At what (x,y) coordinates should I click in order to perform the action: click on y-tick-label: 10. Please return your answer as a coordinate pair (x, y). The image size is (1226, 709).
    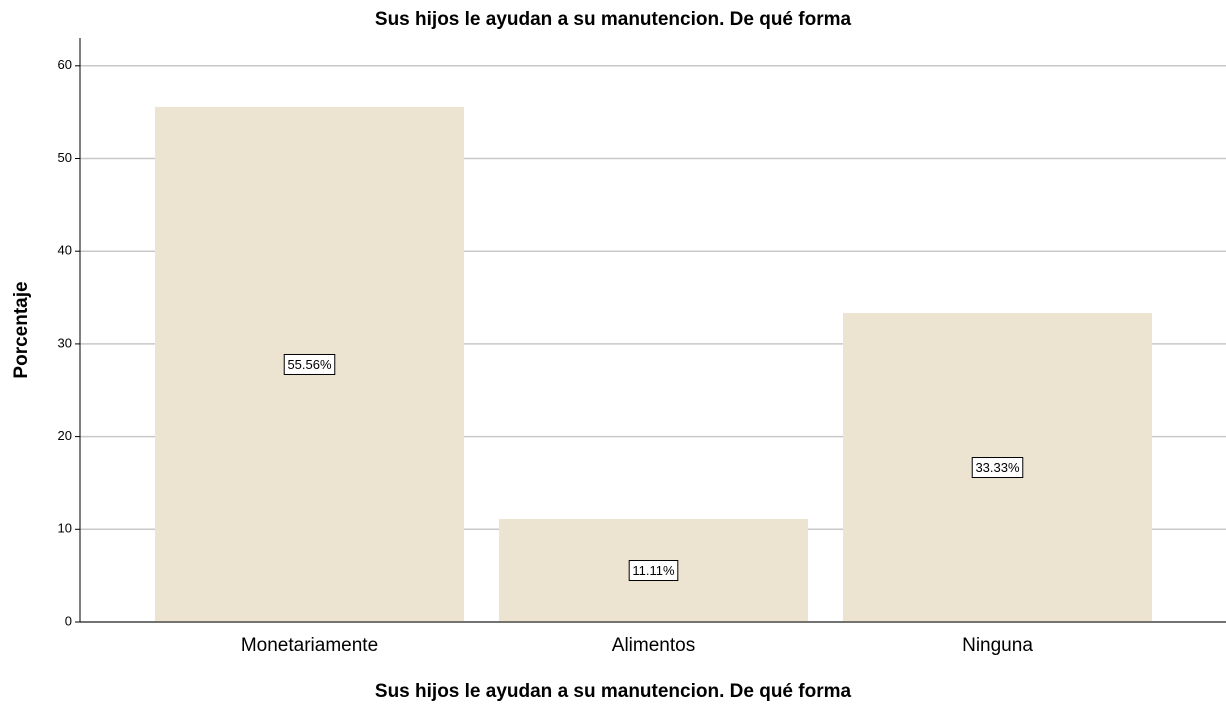
    Looking at the image, I should click on (65, 528).